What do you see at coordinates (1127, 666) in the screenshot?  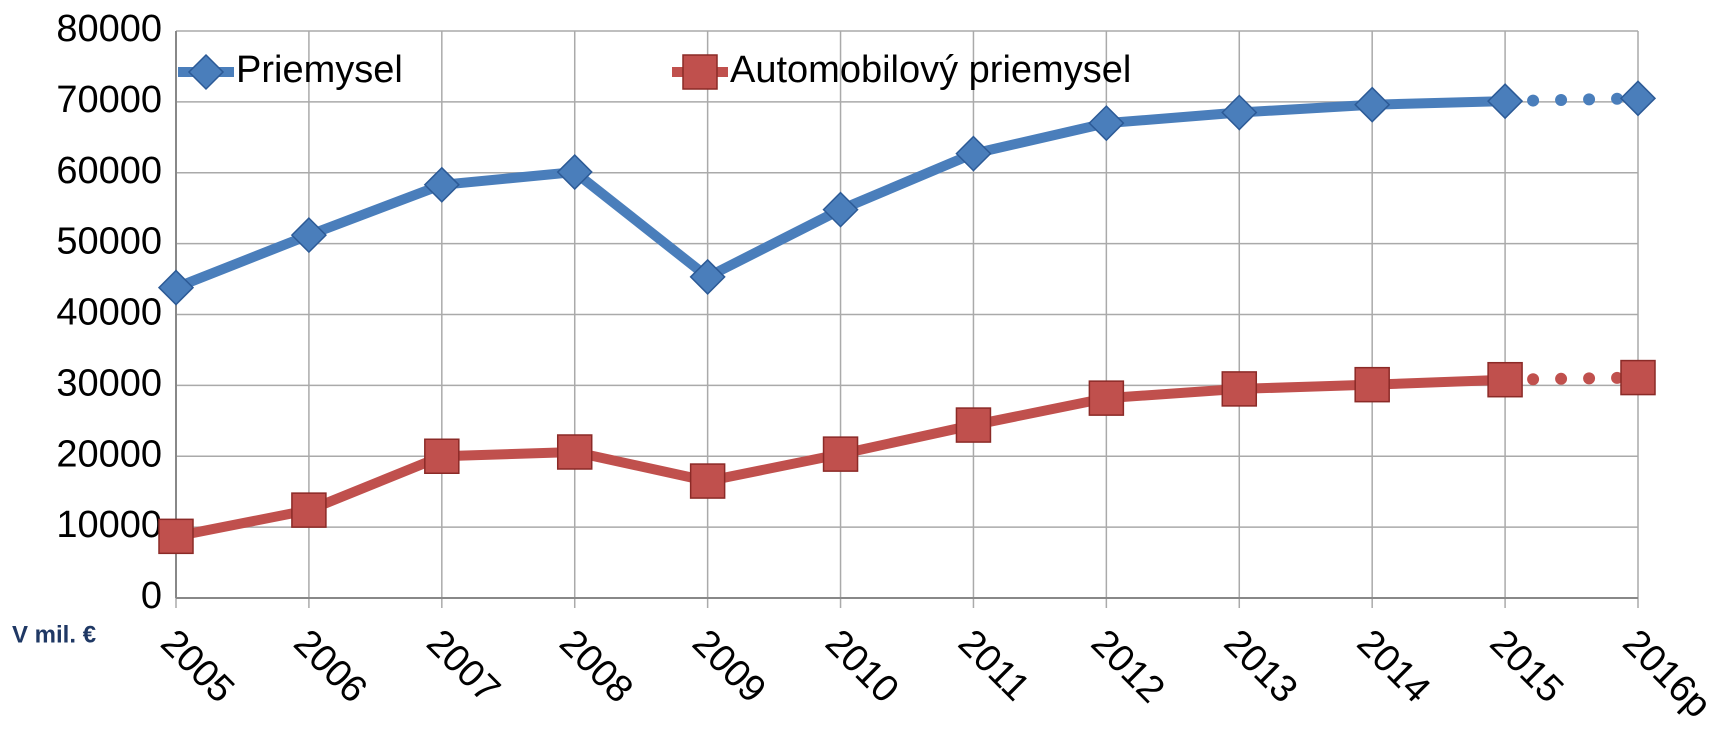 I see `x-tick-label: 2012` at bounding box center [1127, 666].